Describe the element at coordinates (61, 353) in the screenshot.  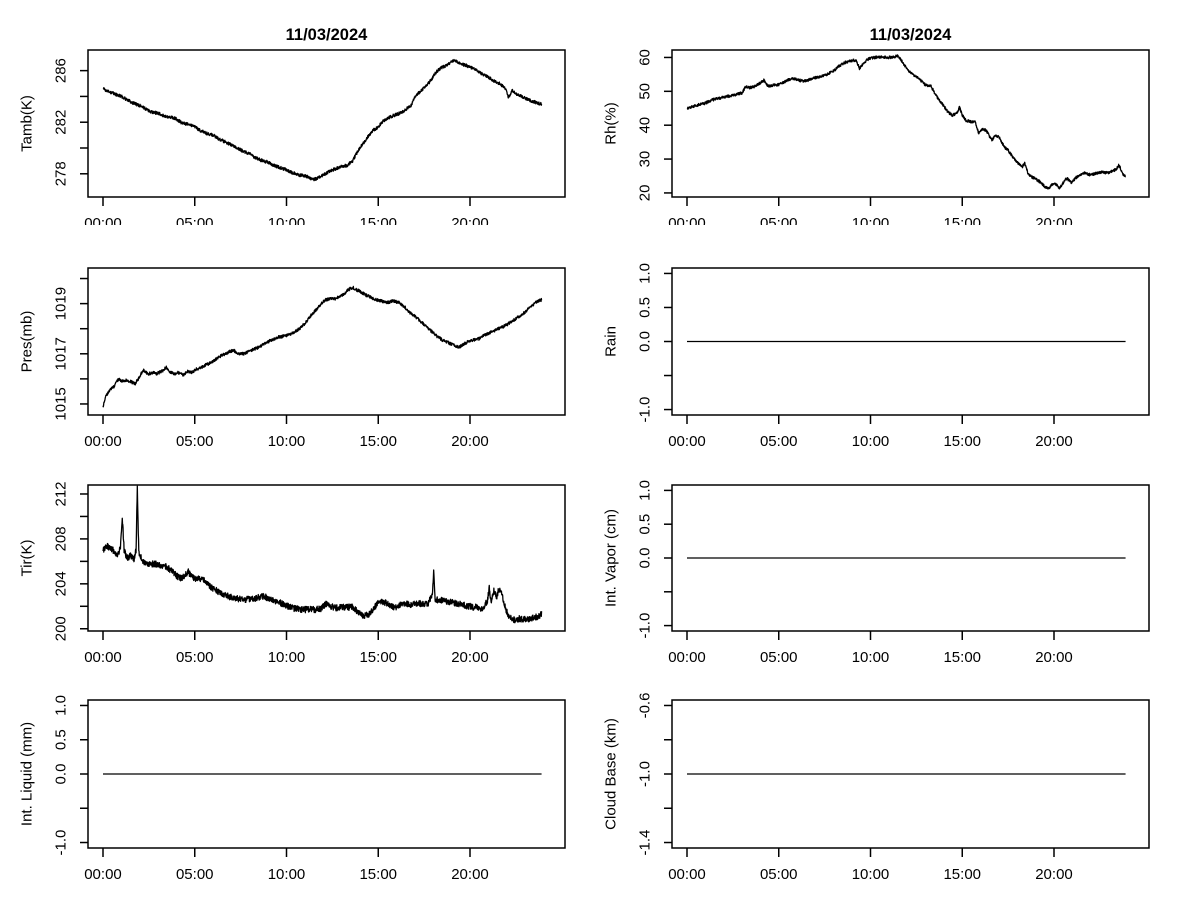
I see `y-tick-label: 1017` at that location.